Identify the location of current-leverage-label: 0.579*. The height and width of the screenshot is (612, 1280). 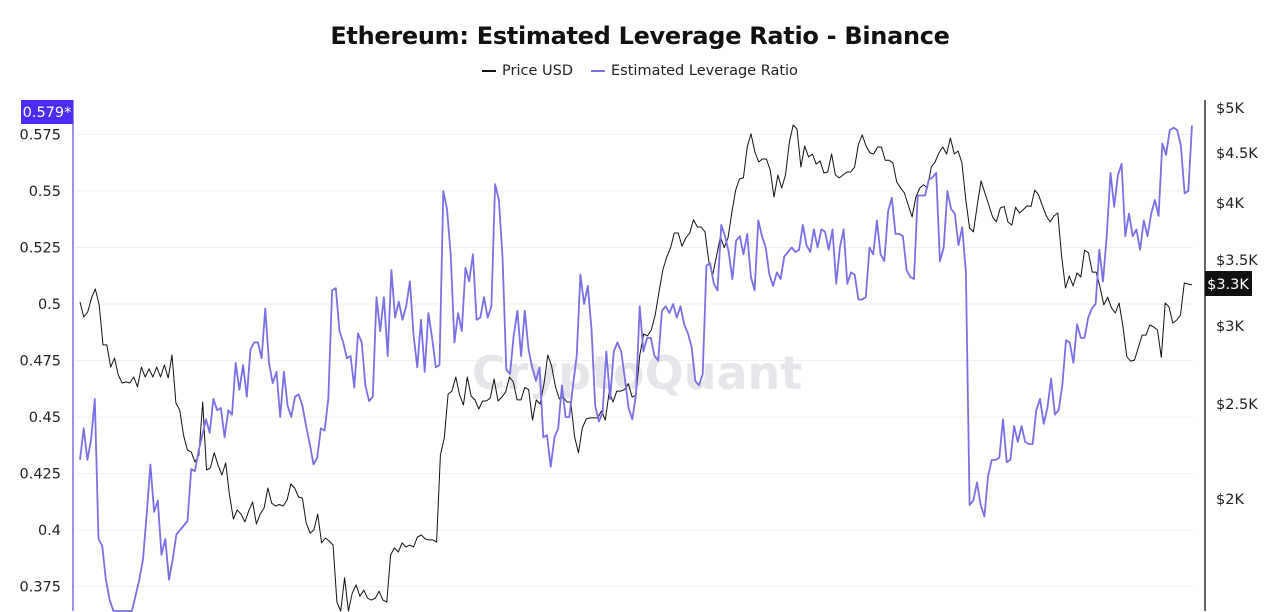
(47, 113).